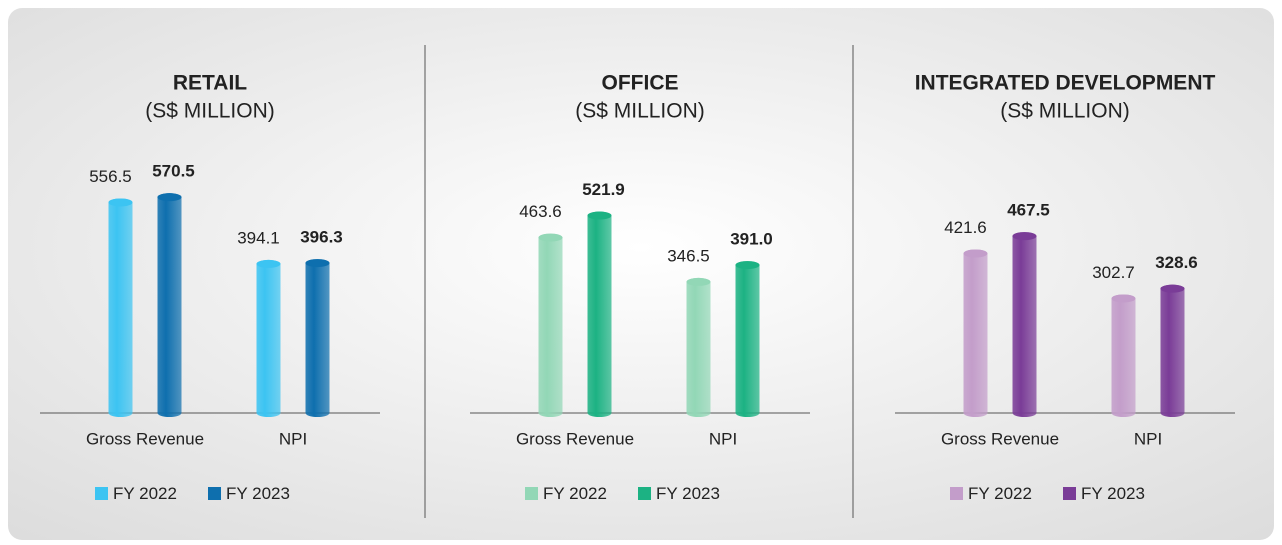 This screenshot has width=1282, height=545. What do you see at coordinates (1176, 262) in the screenshot?
I see `value-label: 328.6` at bounding box center [1176, 262].